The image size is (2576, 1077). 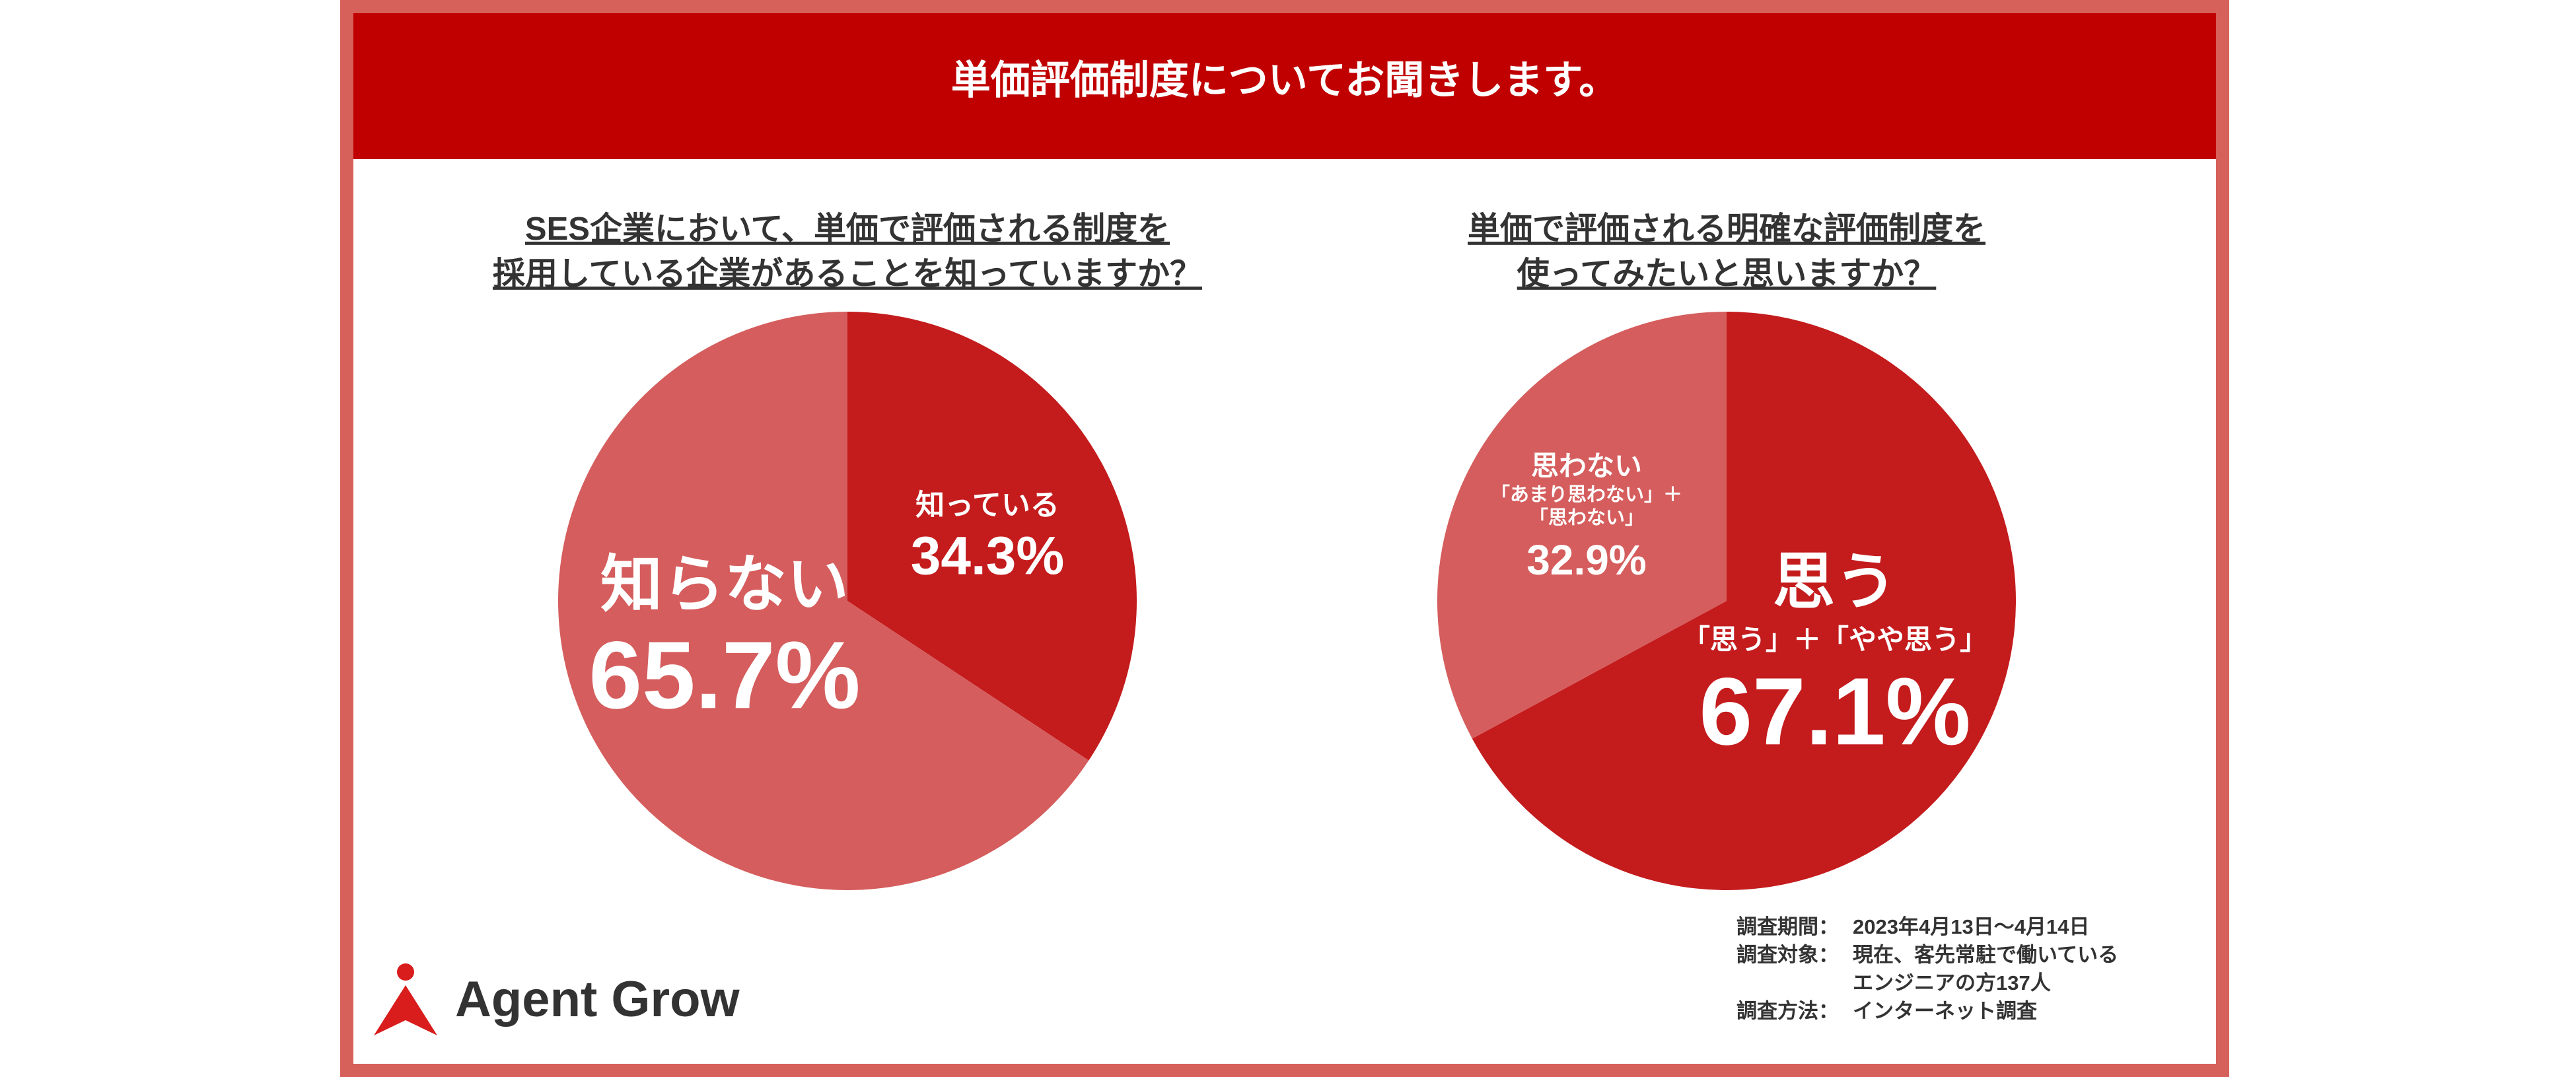 What do you see at coordinates (1727, 274) in the screenshot?
I see `chart-title: 使ってみたいと思いますか？` at bounding box center [1727, 274].